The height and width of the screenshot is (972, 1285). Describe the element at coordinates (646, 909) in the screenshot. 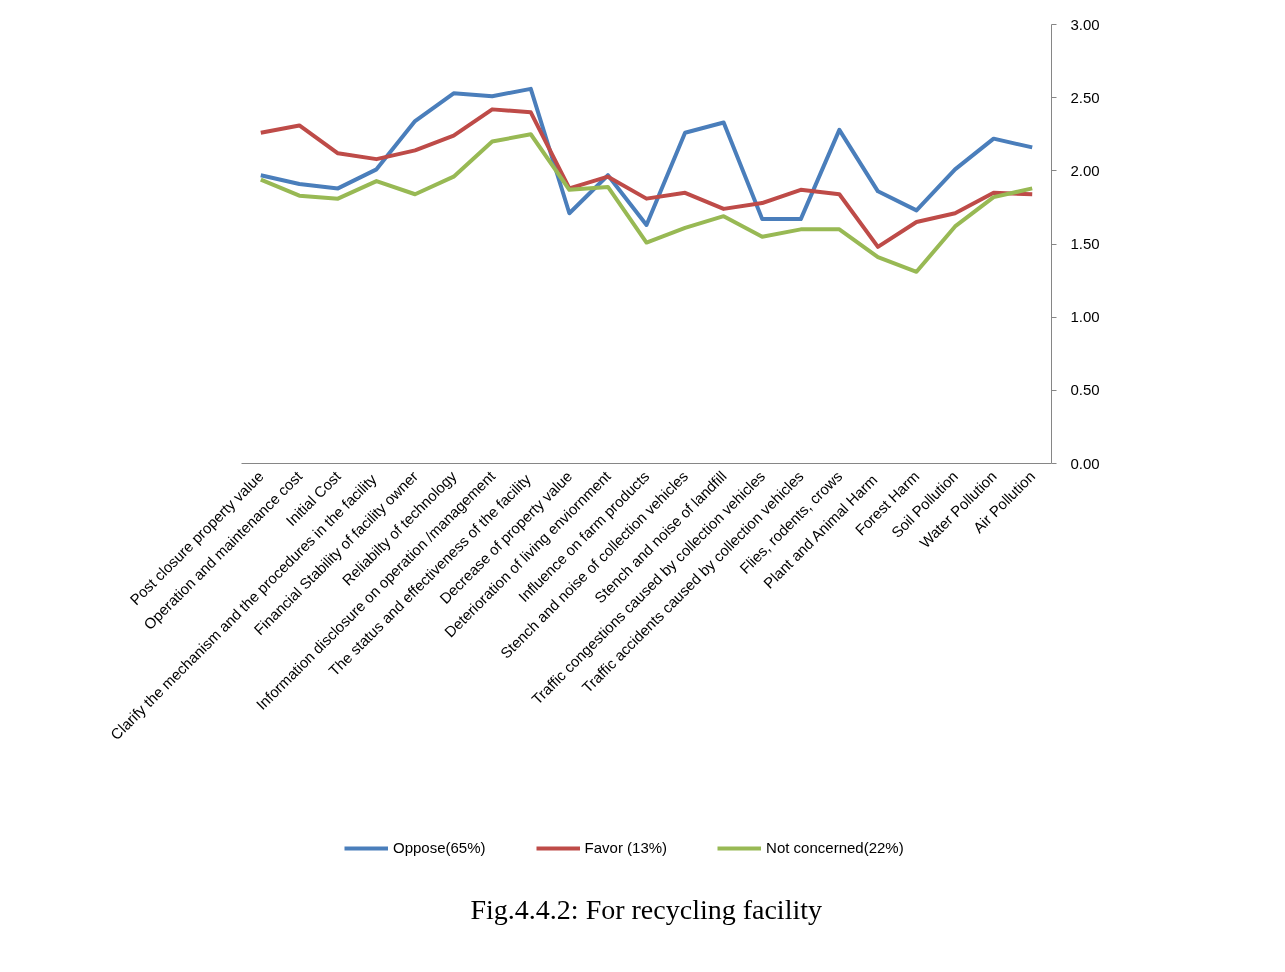

I see `text: Fig.4.4.2: For recycling facility` at that location.